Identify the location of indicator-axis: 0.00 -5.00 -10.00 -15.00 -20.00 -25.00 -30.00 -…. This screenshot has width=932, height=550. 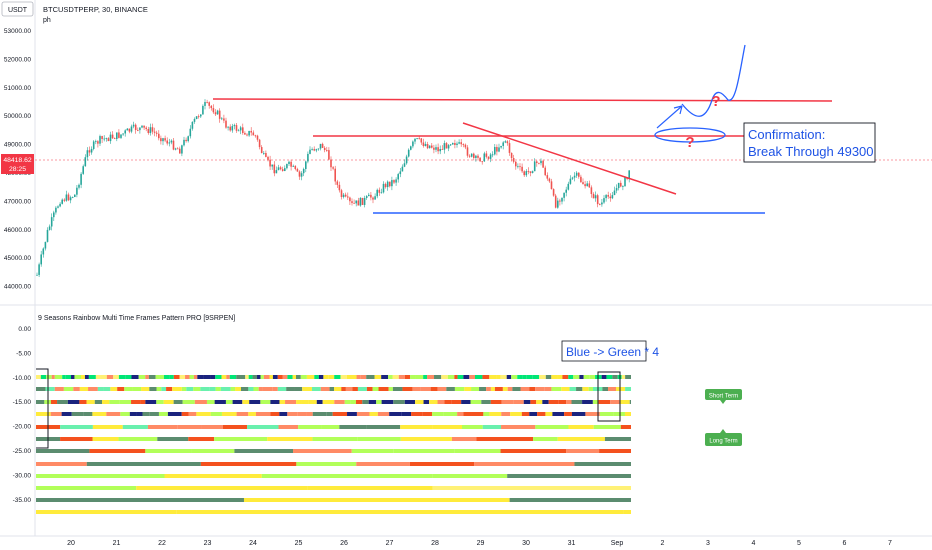
(22, 415).